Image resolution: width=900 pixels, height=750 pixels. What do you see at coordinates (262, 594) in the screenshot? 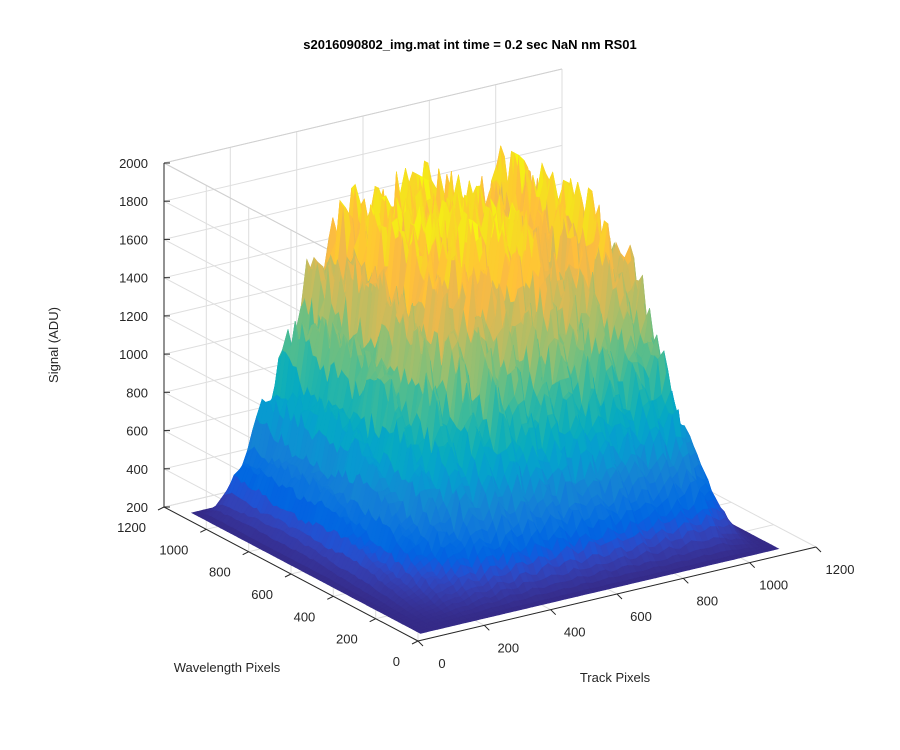
I see `wavelength-tick-label: 600` at bounding box center [262, 594].